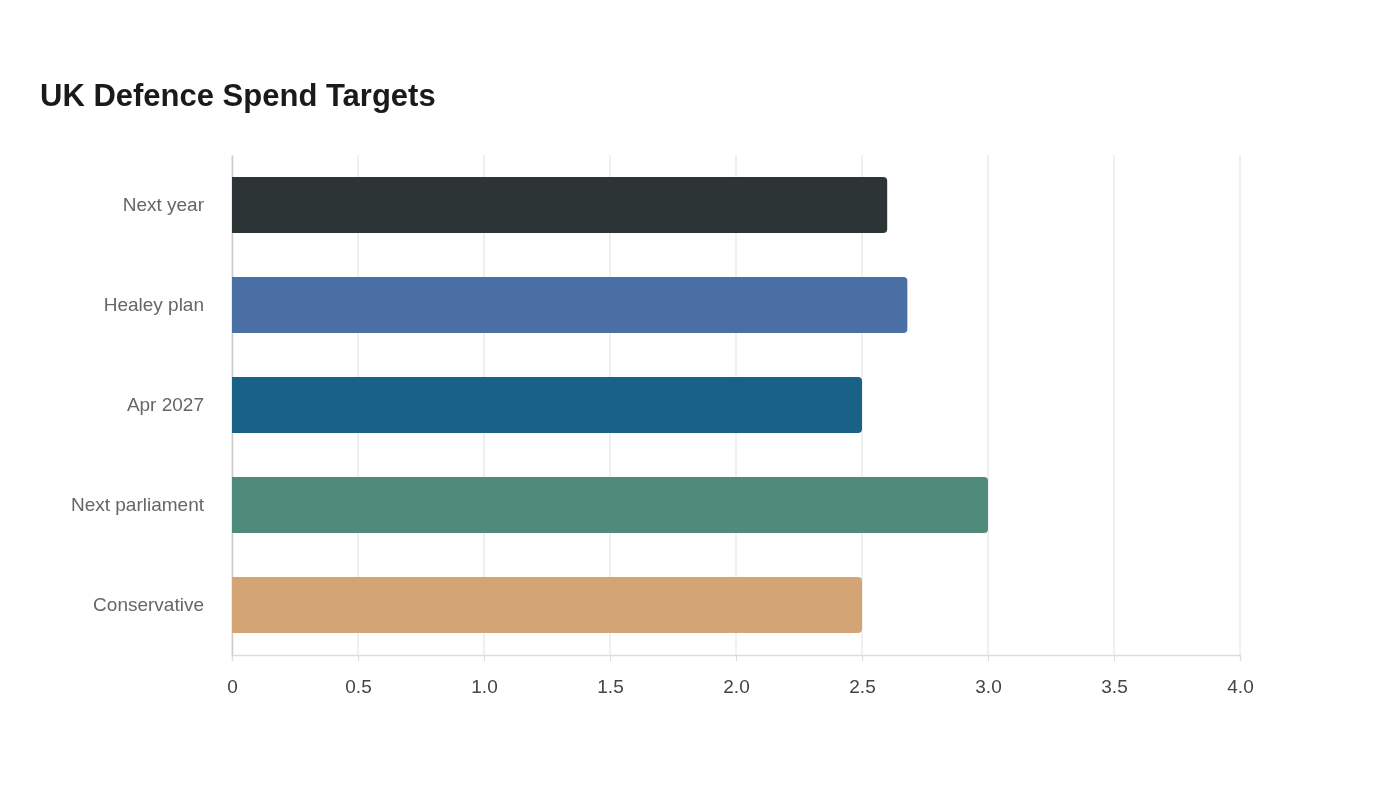 The width and height of the screenshot is (1400, 800). Describe the element at coordinates (862, 686) in the screenshot. I see `x-tick-label: 2.5` at that location.